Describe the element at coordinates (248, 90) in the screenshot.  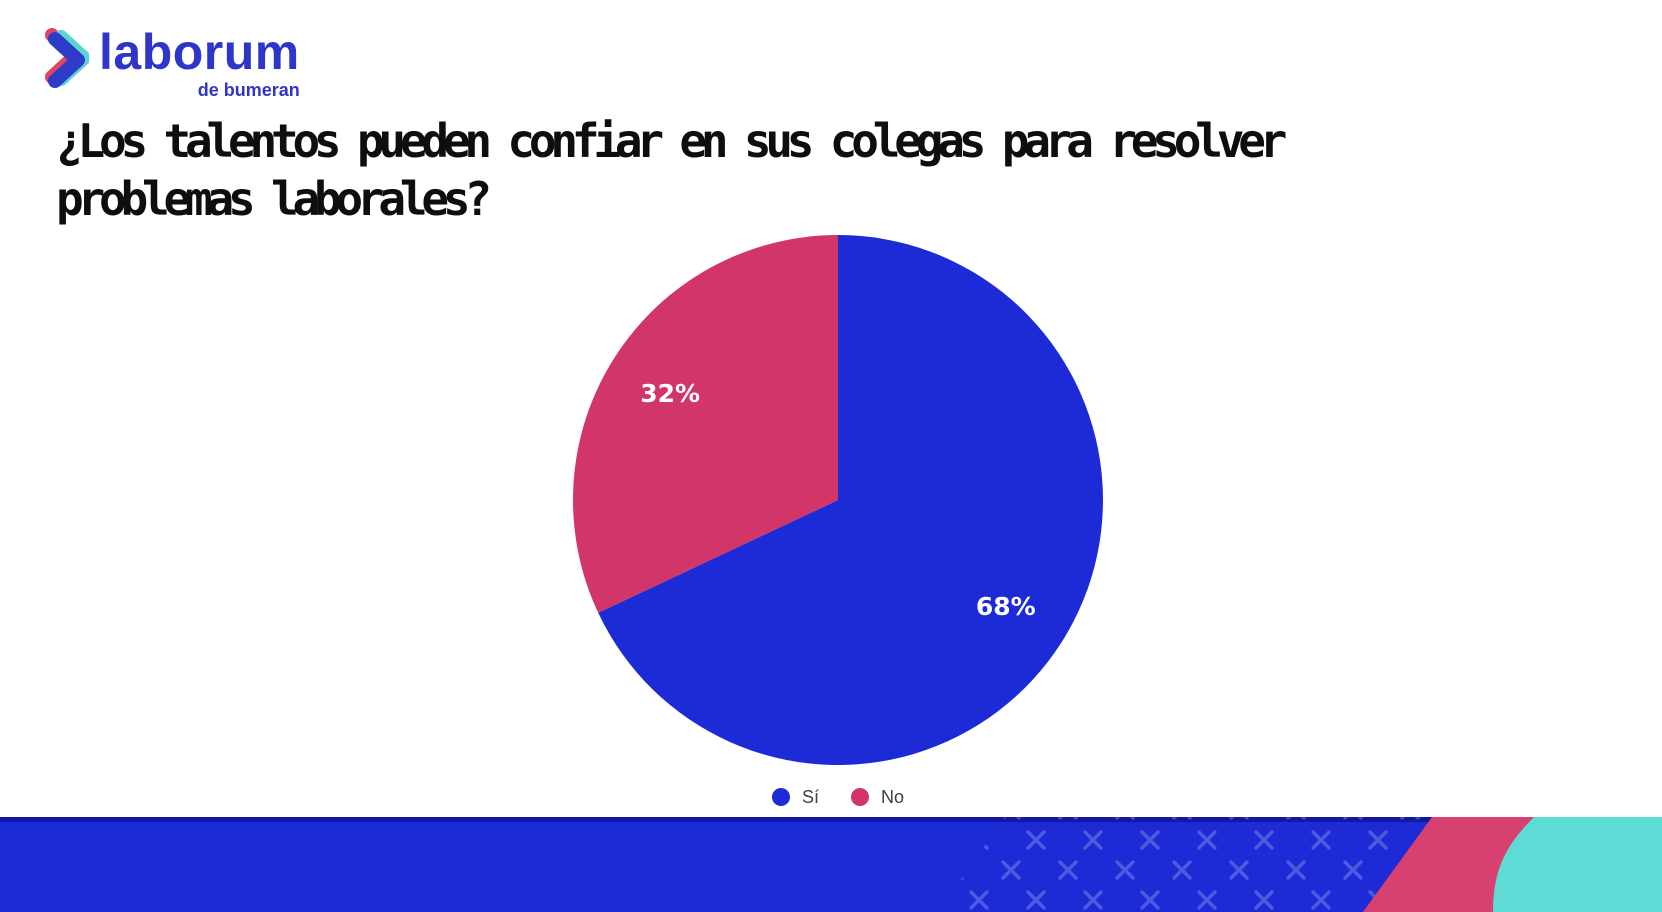
I see `brand-subtitle: de bumeran` at that location.